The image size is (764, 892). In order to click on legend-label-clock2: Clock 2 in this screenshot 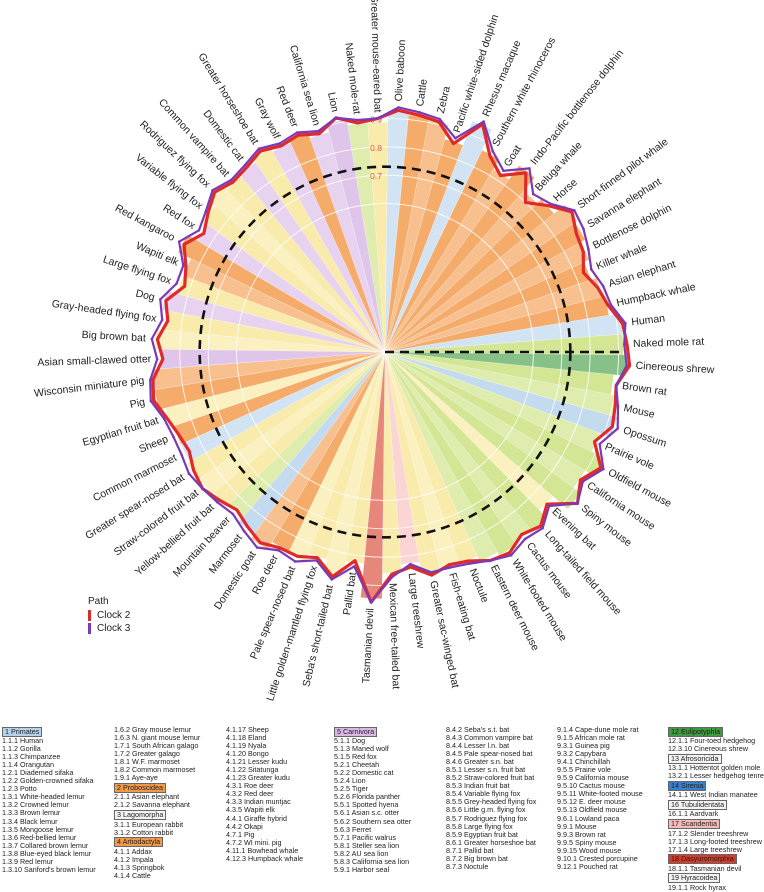, I will do `click(114, 615)`.